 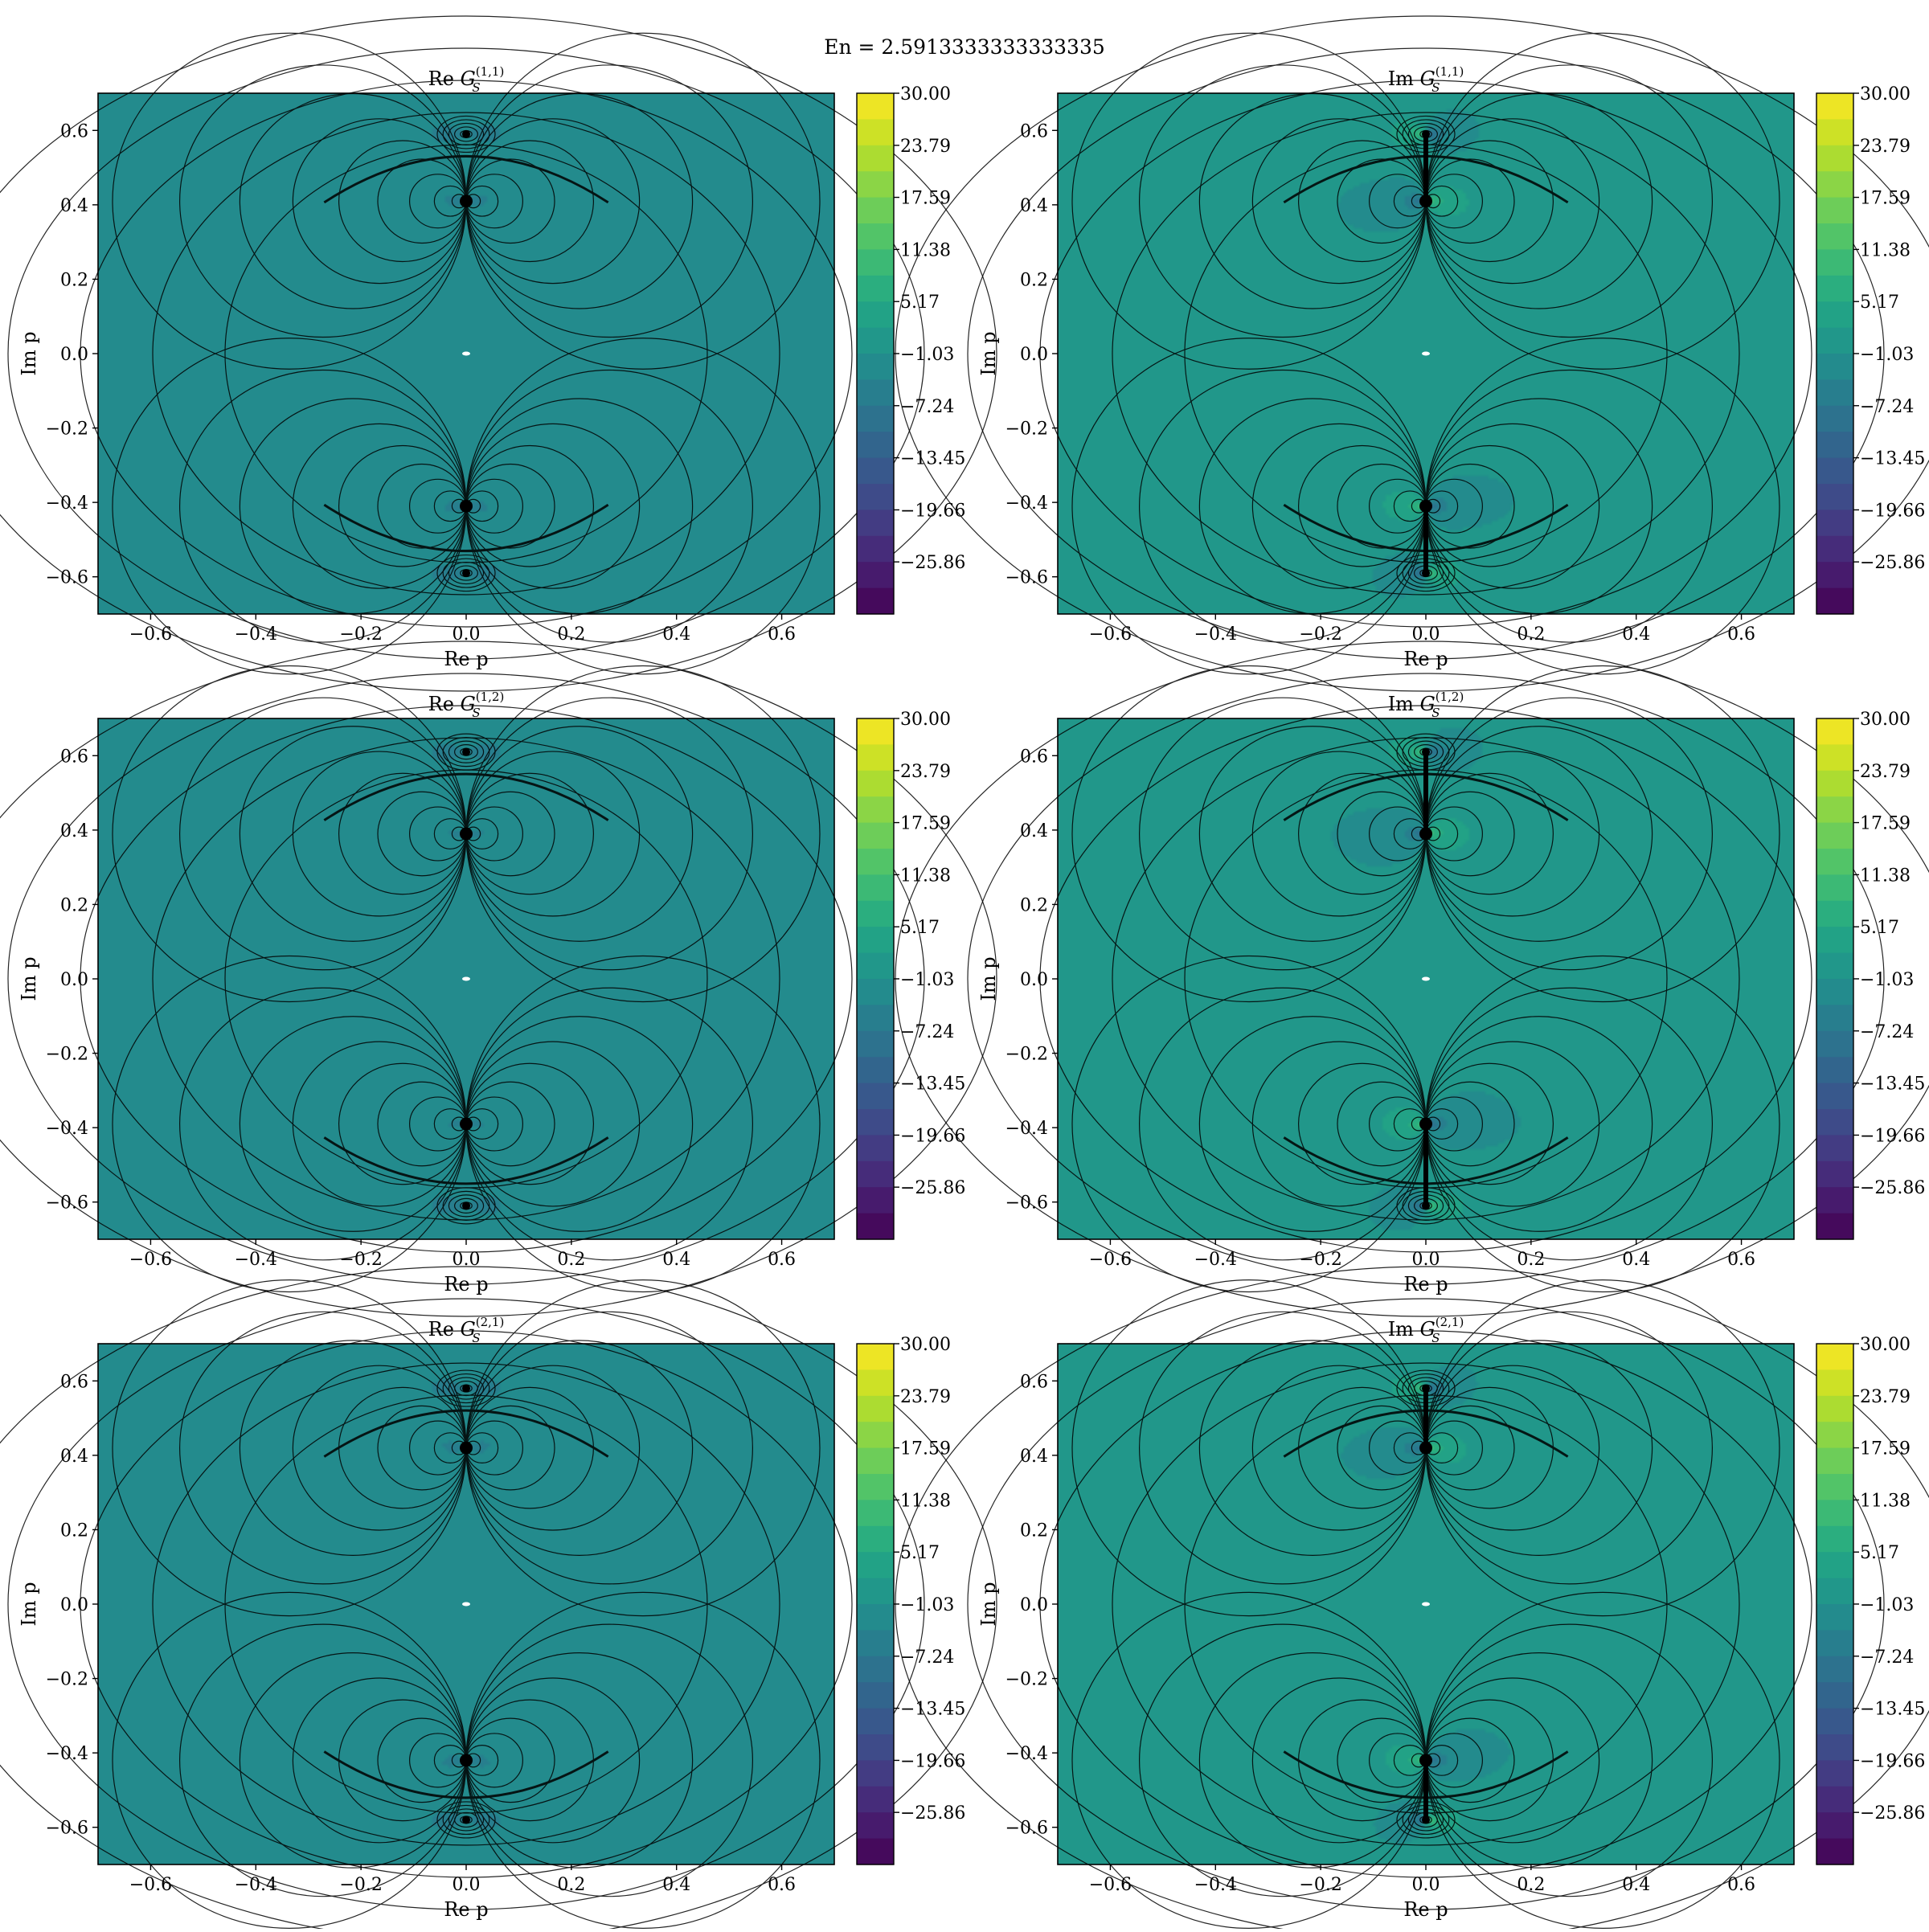 I want to click on subplot-title: Re G(1,2) S, so click(x=466, y=705).